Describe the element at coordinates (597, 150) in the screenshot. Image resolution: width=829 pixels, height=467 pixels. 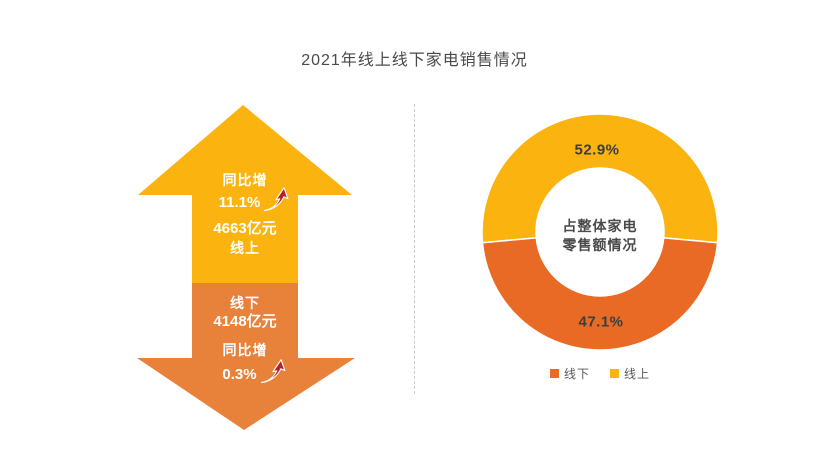
I see `donut-online-pct: 52.9%` at that location.